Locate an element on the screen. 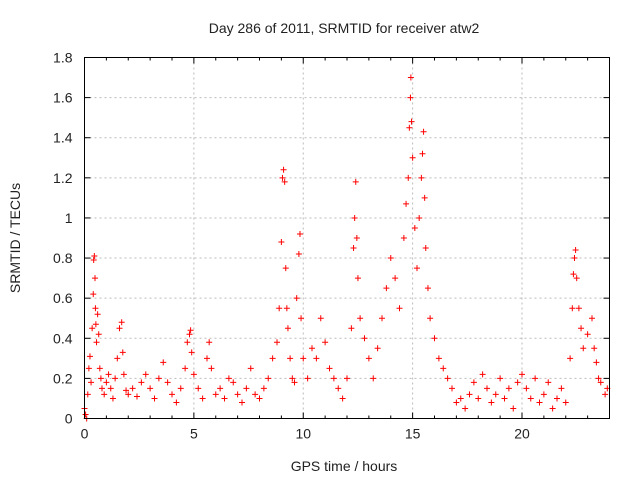  x-tick-label: 15 is located at coordinates (413, 434).